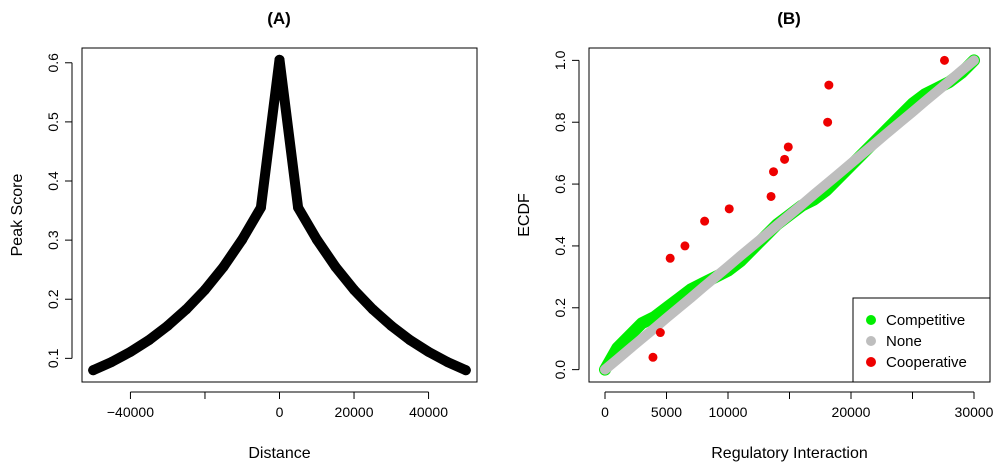 The height and width of the screenshot is (472, 1000). I want to click on y-tick-label: 0.3, so click(53, 240).